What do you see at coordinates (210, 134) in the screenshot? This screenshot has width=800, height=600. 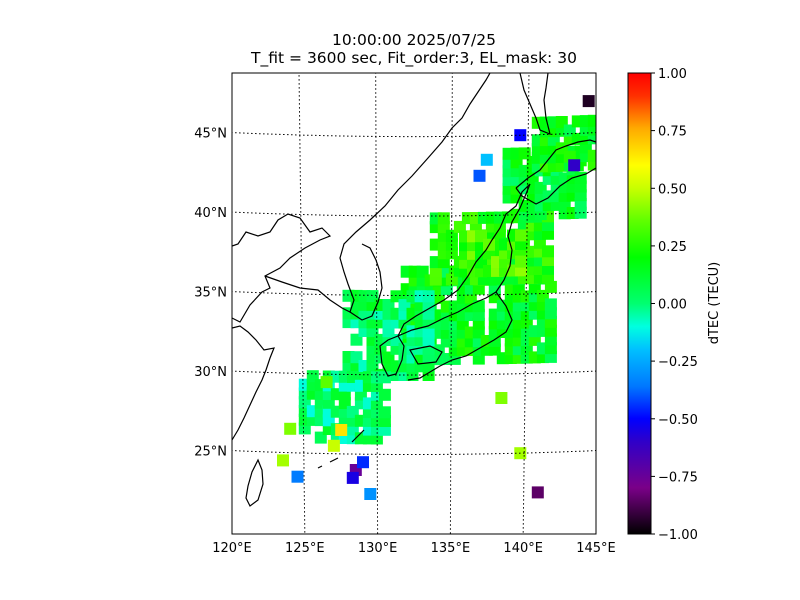 I see `y-tick-label: 45°N` at bounding box center [210, 134].